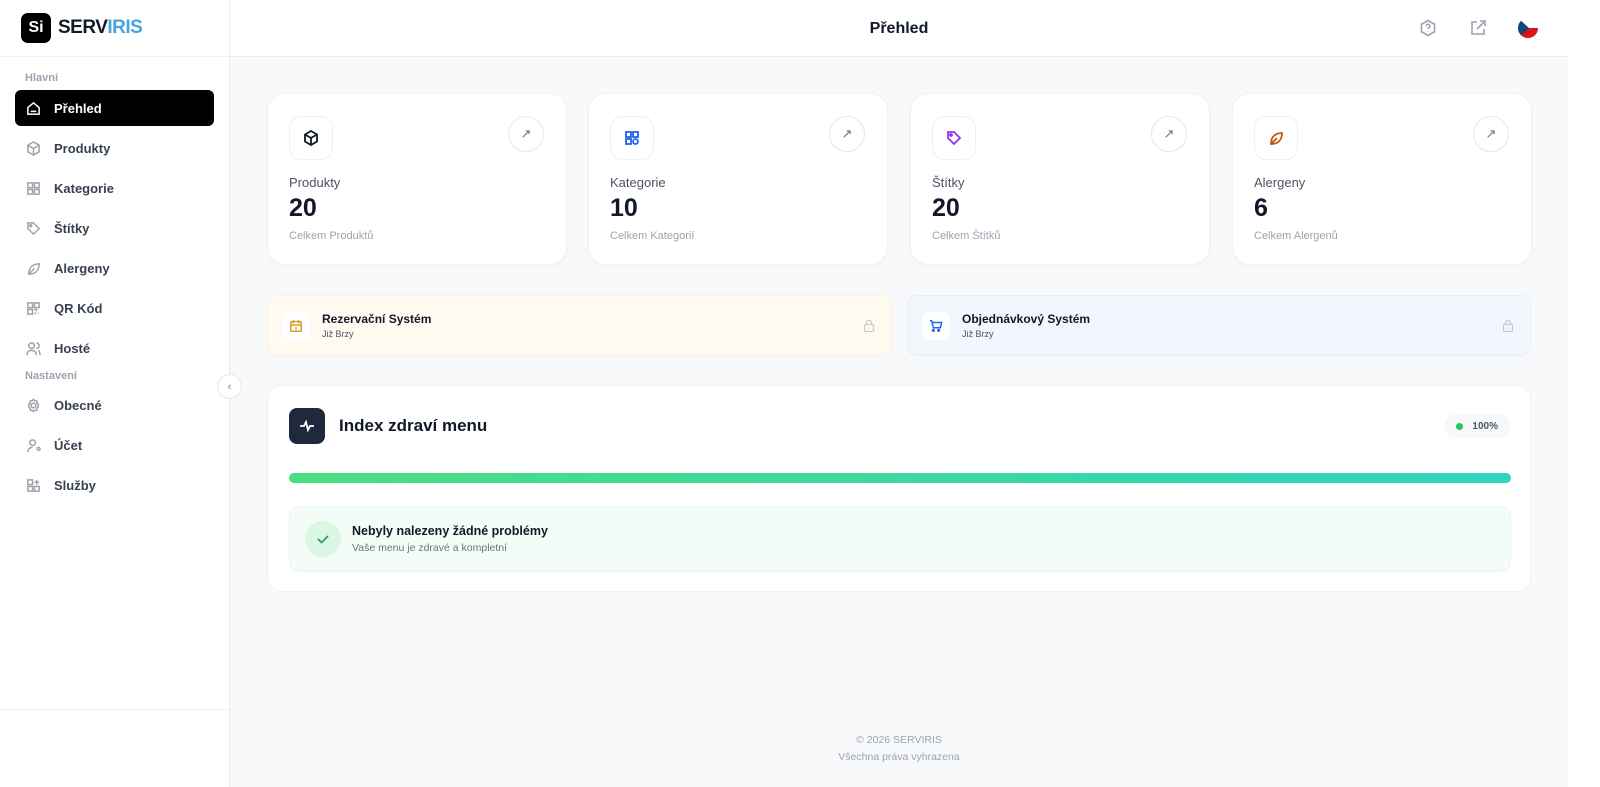 This screenshot has height=787, width=1600. What do you see at coordinates (948, 182) in the screenshot?
I see `stat-label: Štítky` at bounding box center [948, 182].